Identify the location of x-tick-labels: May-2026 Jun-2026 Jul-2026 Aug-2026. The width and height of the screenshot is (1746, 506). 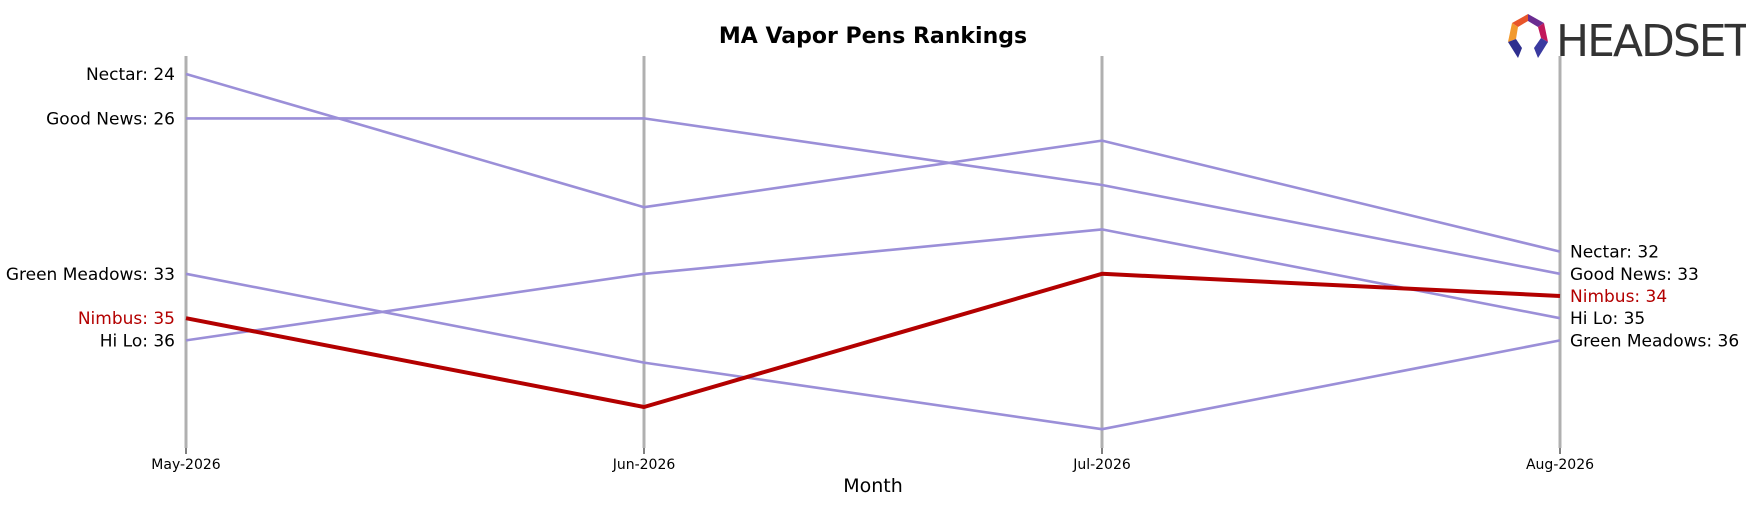
(872, 460).